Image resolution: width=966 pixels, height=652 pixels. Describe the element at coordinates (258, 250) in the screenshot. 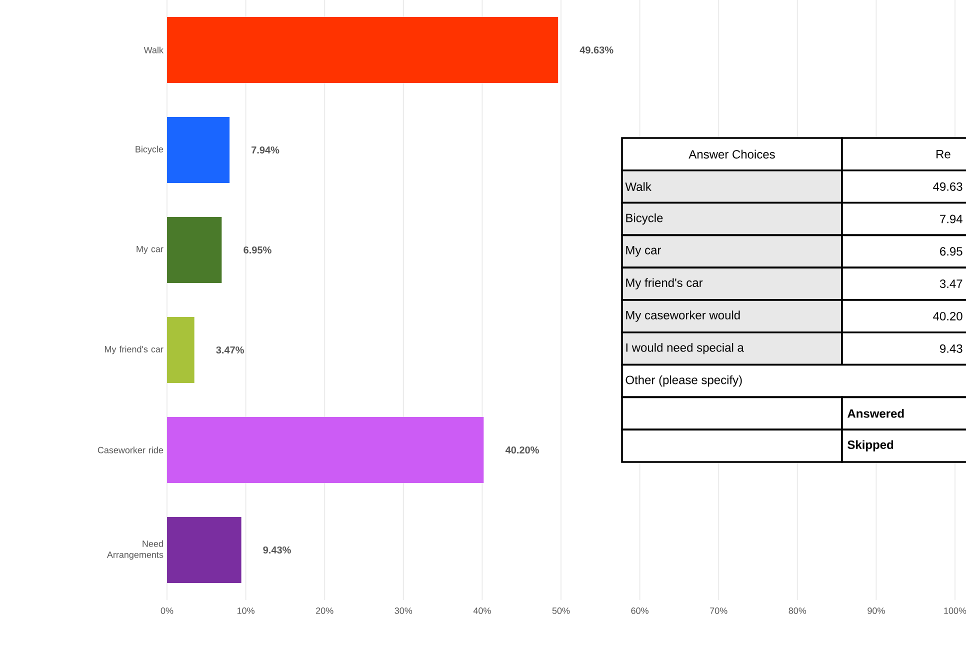

I see `data-label: 6.95%` at that location.